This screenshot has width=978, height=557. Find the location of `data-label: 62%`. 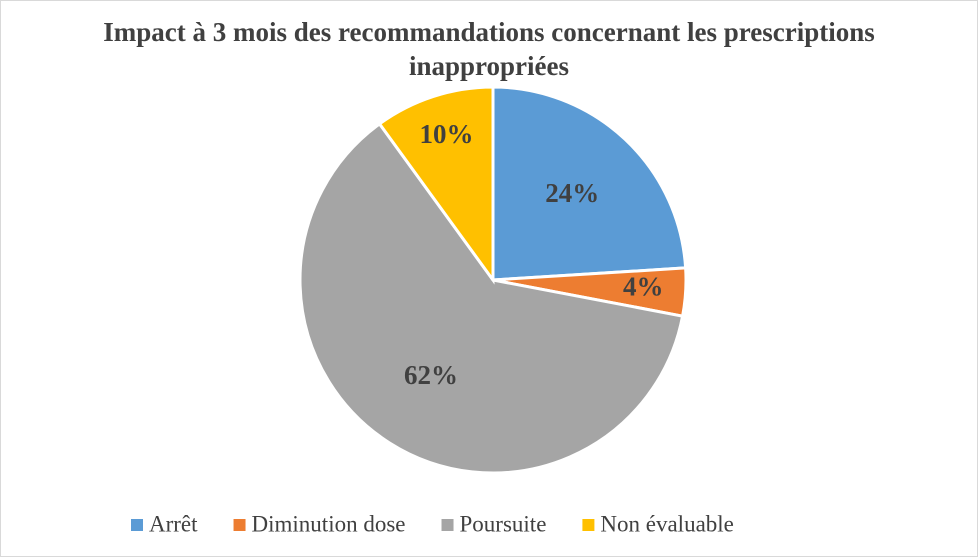

data-label: 62% is located at coordinates (431, 375).